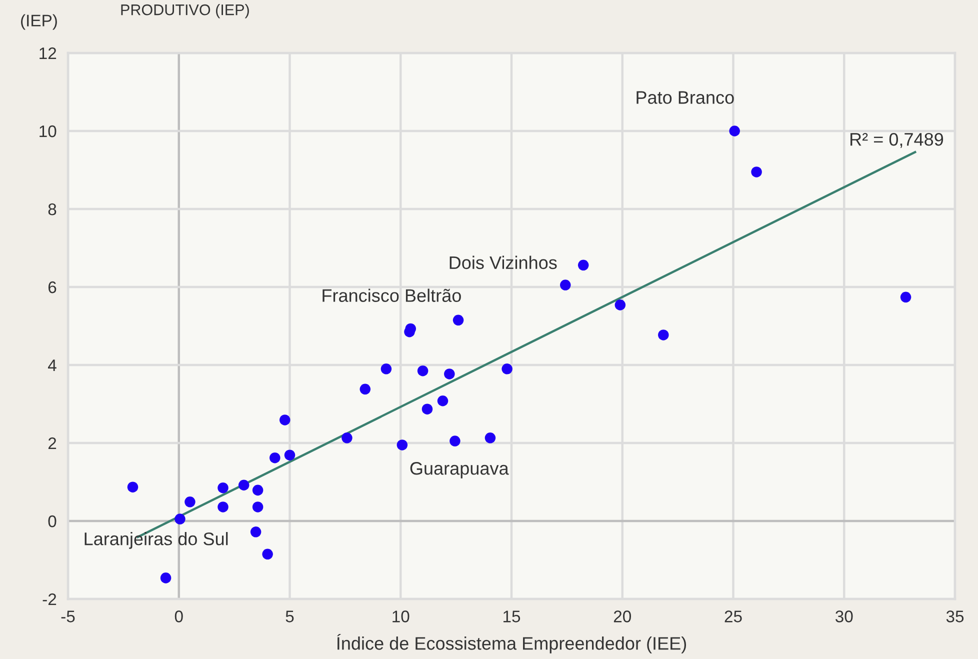 Image resolution: width=978 pixels, height=659 pixels. What do you see at coordinates (685, 97) in the screenshot?
I see `annotation: Pato Branco` at bounding box center [685, 97].